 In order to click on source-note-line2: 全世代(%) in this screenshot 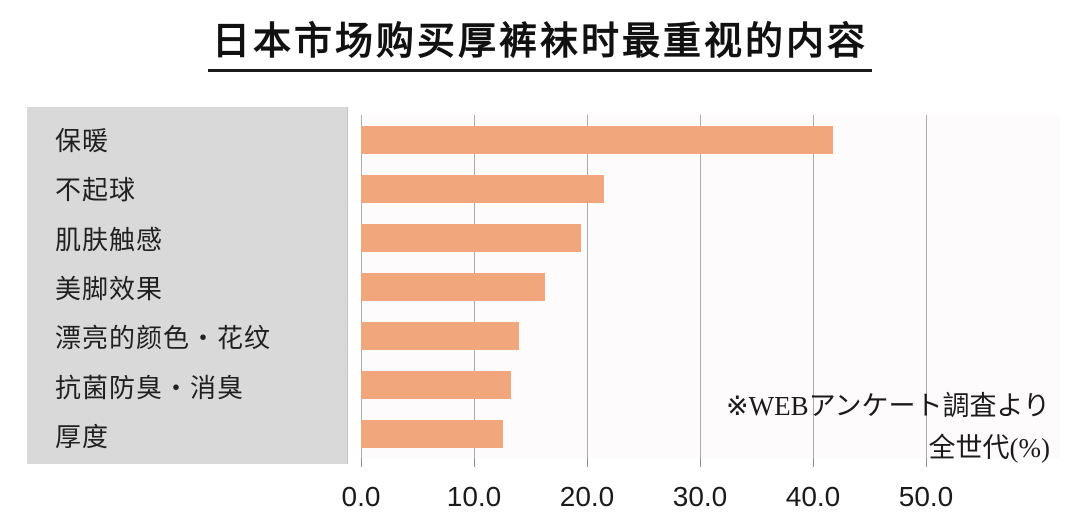, I will do `click(989, 447)`.